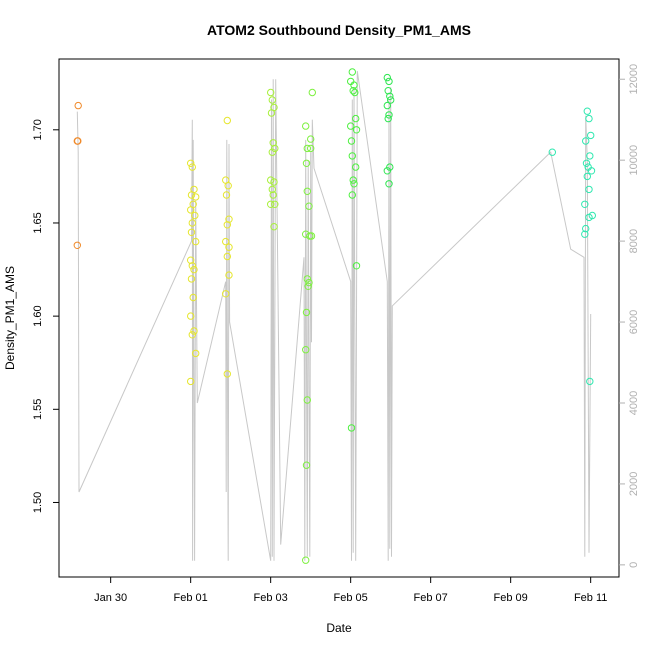  I want to click on x-tick-label: Jan 30, so click(110, 598).